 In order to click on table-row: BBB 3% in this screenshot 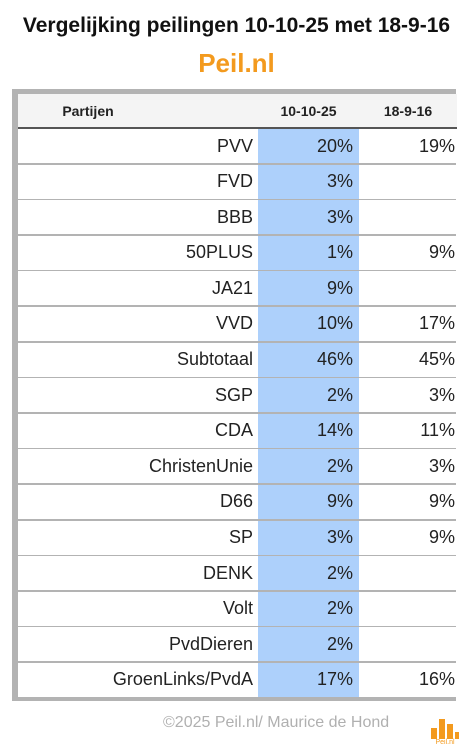, I will do `click(237, 217)`.